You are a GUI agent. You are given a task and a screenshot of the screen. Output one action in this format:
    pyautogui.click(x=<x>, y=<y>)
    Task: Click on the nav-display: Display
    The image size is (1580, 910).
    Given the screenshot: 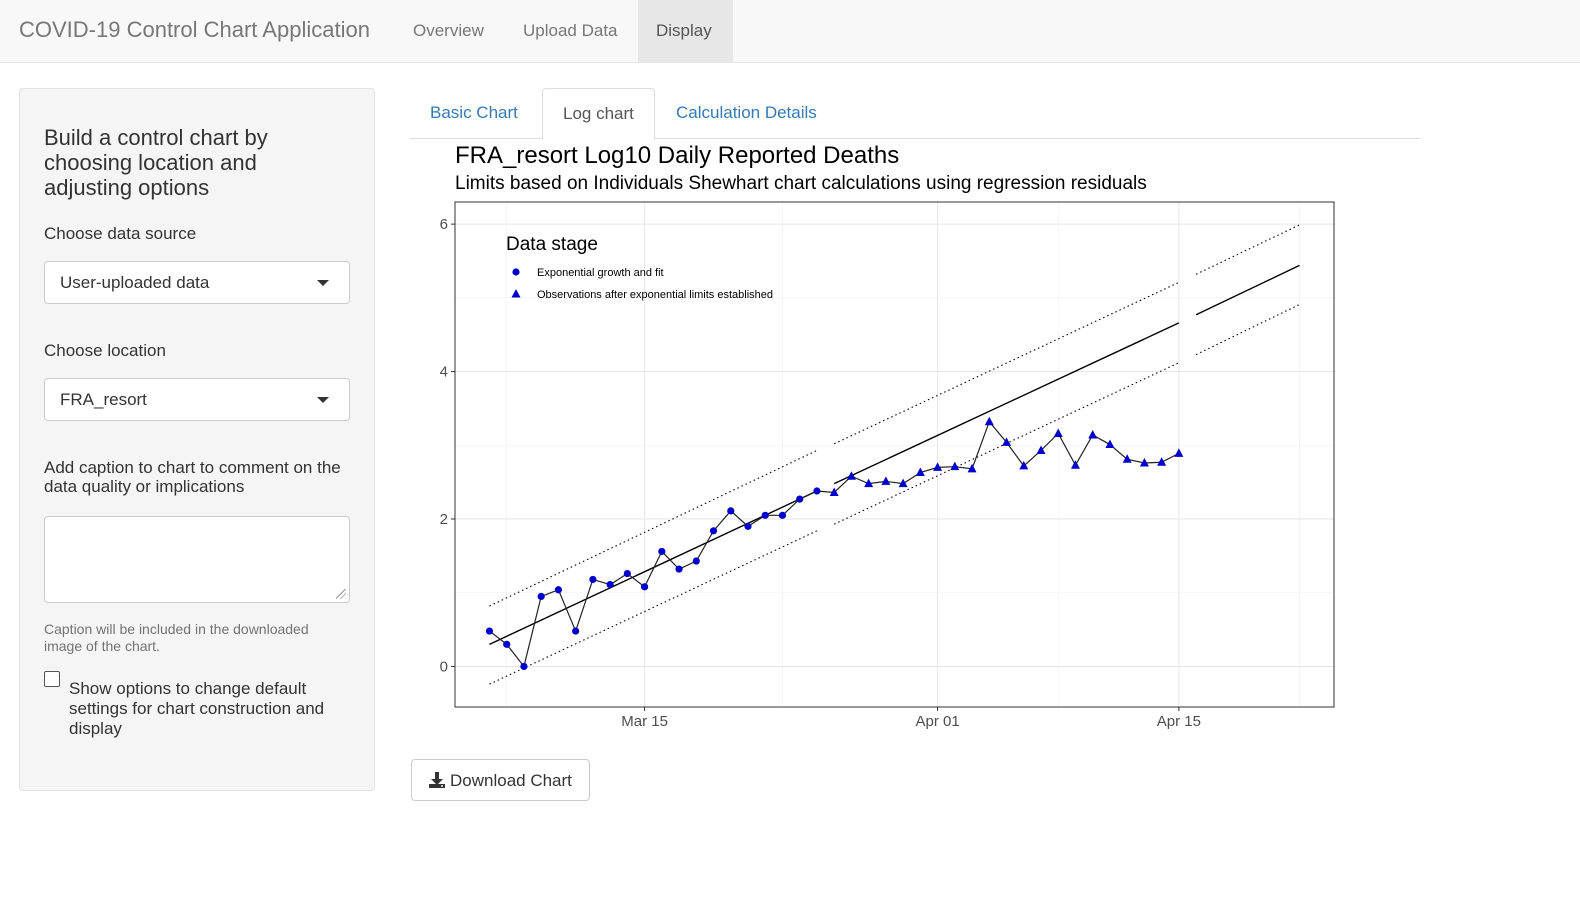 What is the action you would take?
    pyautogui.click(x=685, y=31)
    